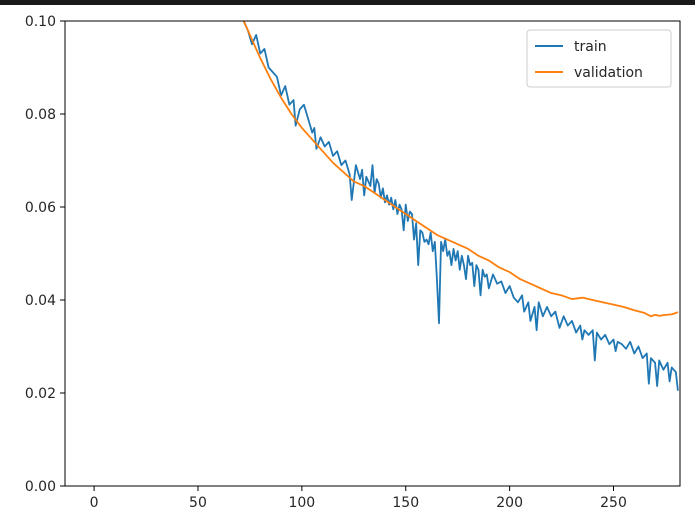 Image resolution: width=695 pixels, height=526 pixels. What do you see at coordinates (94, 503) in the screenshot?
I see `x-tick-label: 0` at bounding box center [94, 503].